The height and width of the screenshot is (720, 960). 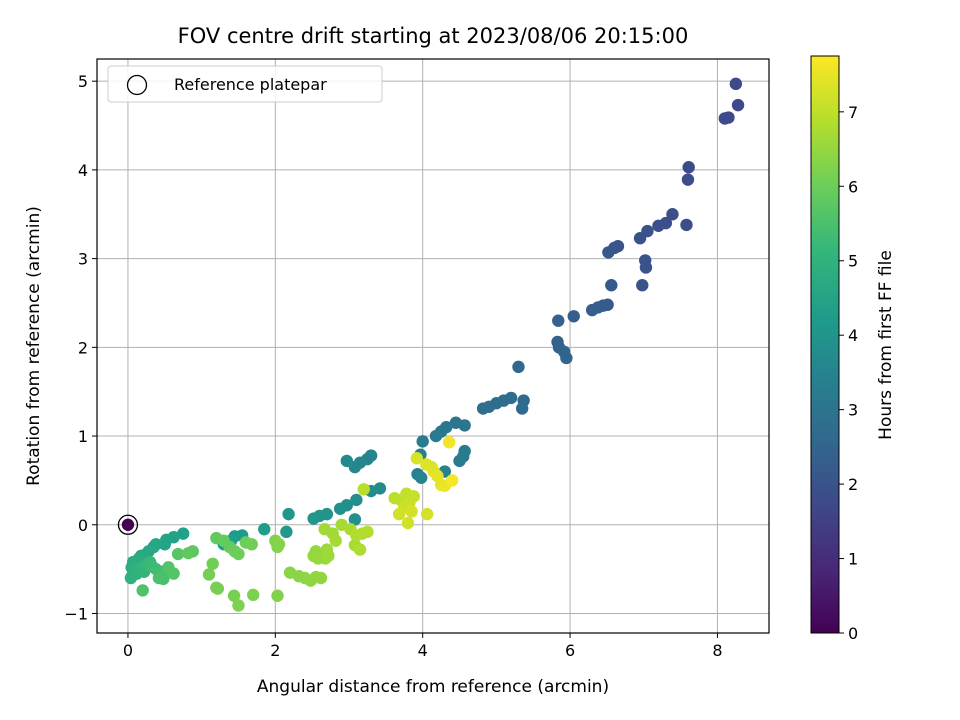 I want to click on y-tick-label: 0, so click(x=83, y=525).